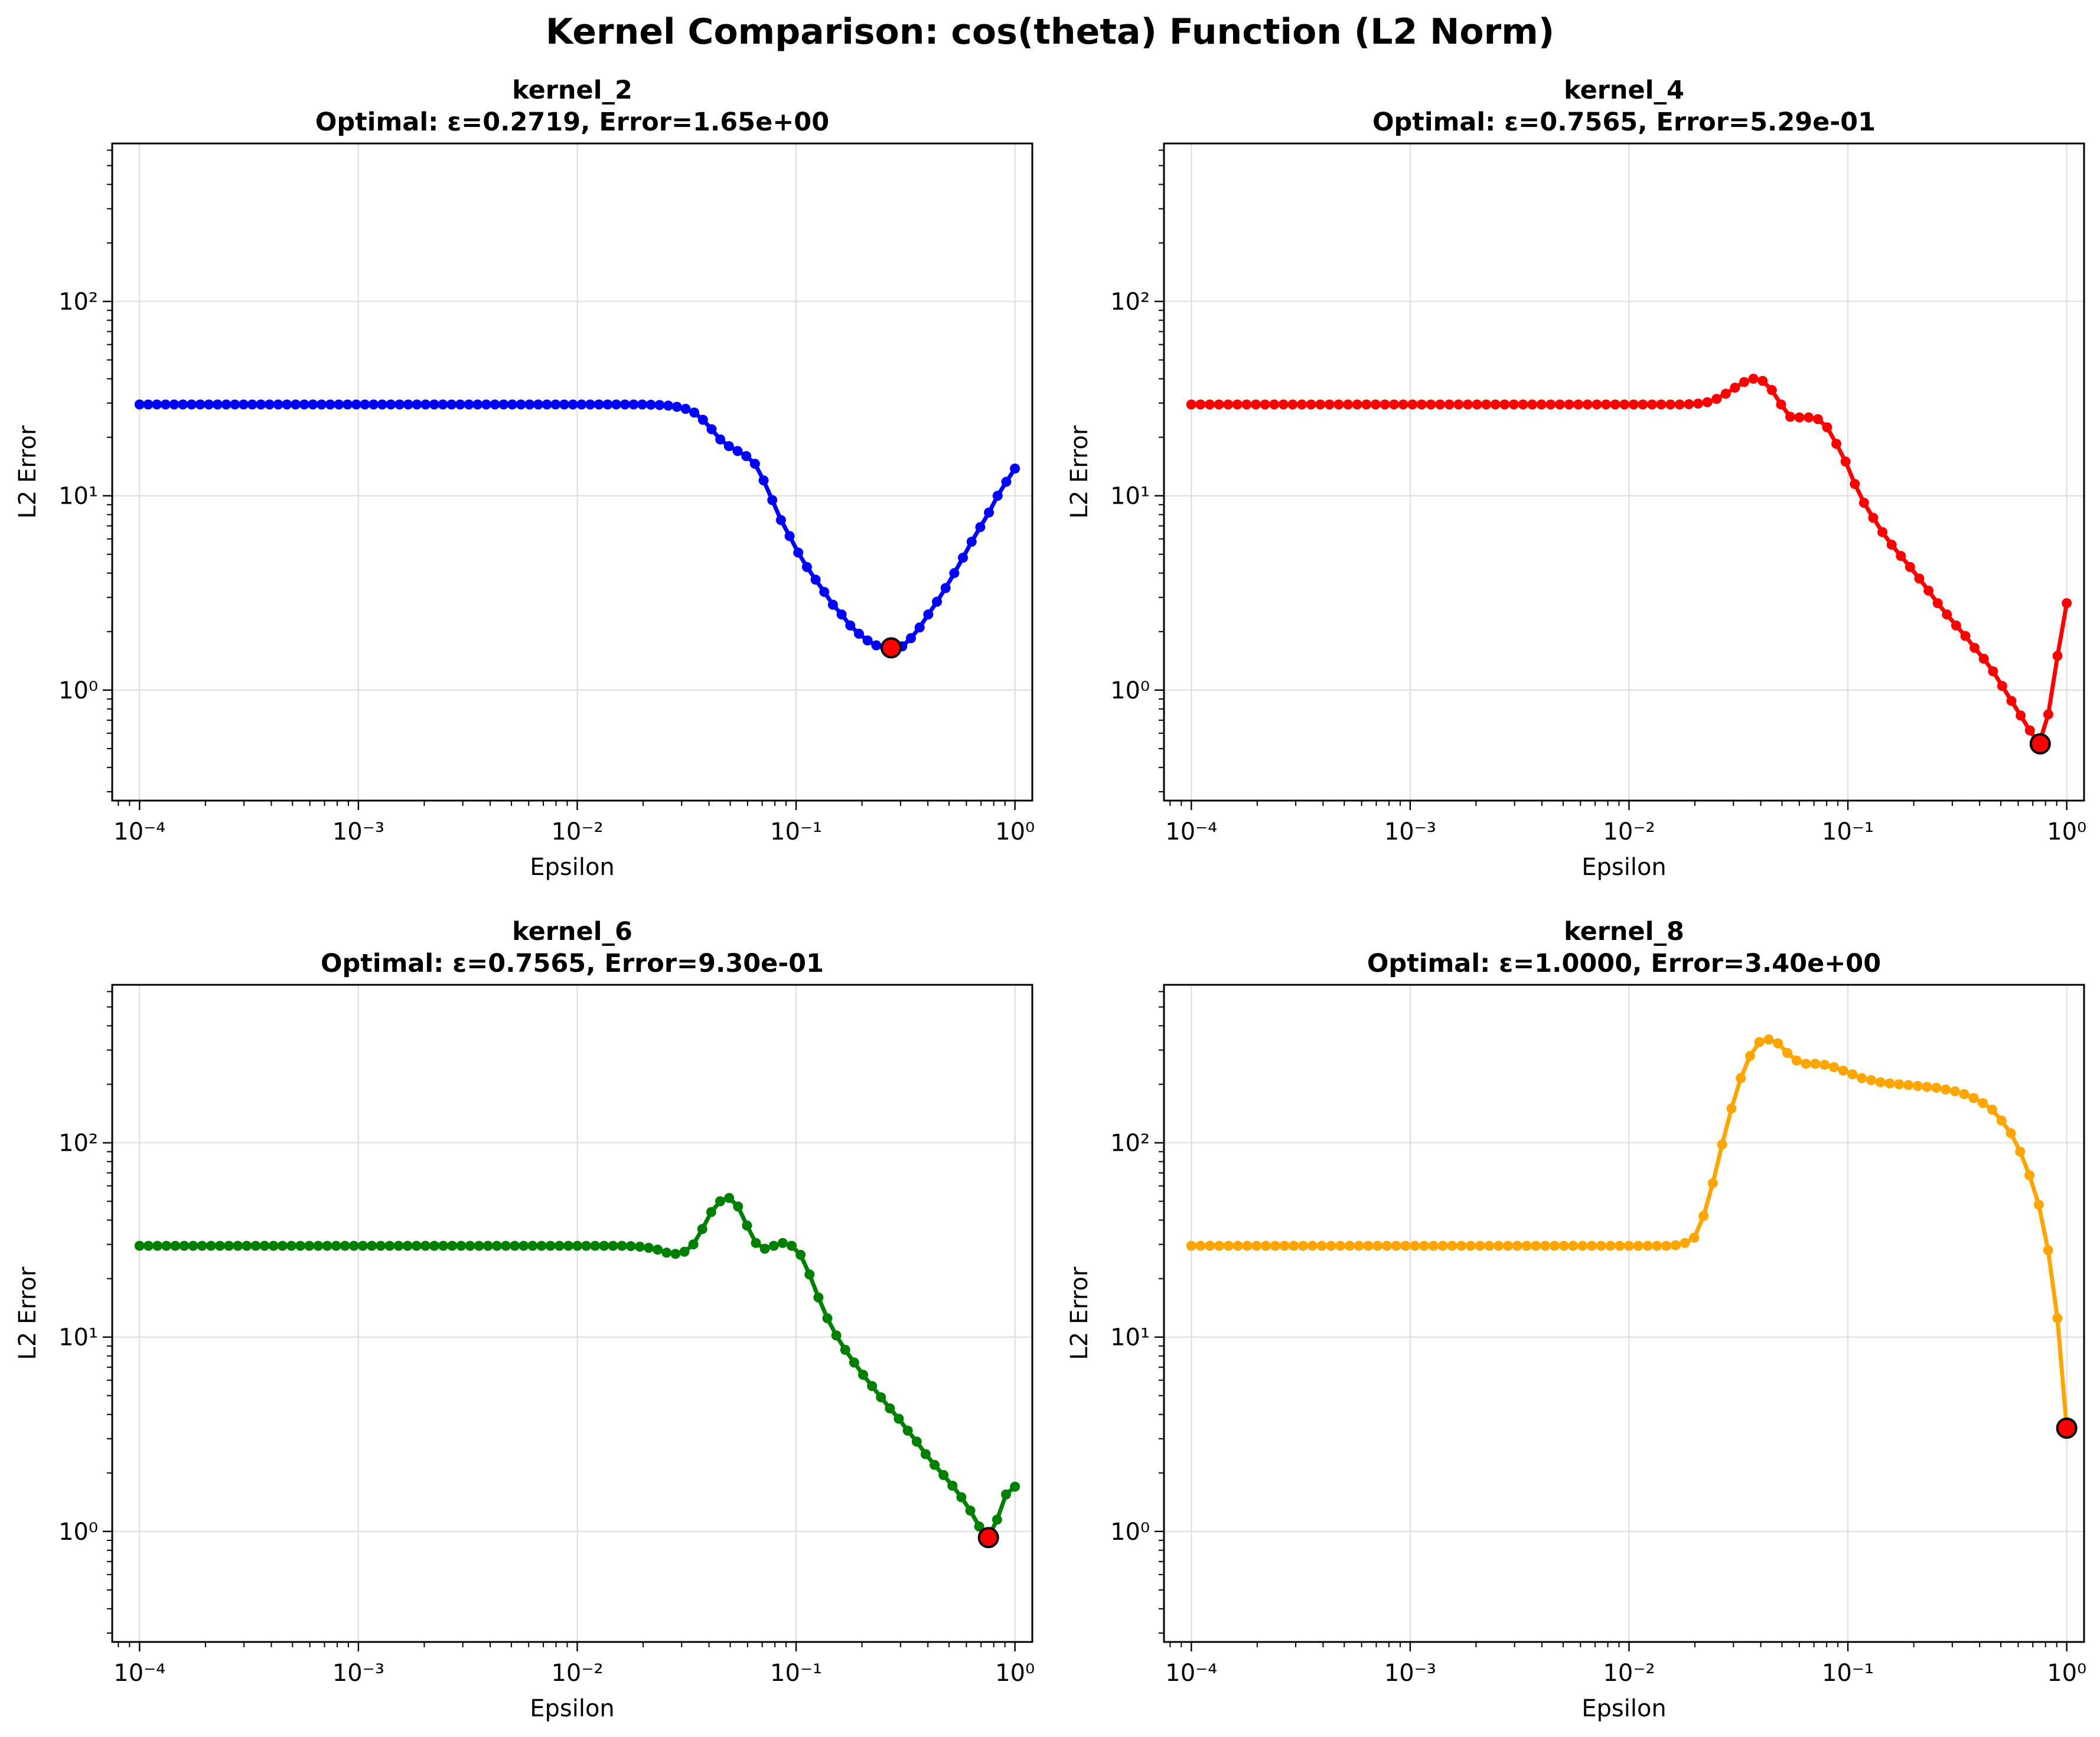 The height and width of the screenshot is (1737, 2100). What do you see at coordinates (1130, 691) in the screenshot?
I see `y-tick-label: 10⁰` at bounding box center [1130, 691].